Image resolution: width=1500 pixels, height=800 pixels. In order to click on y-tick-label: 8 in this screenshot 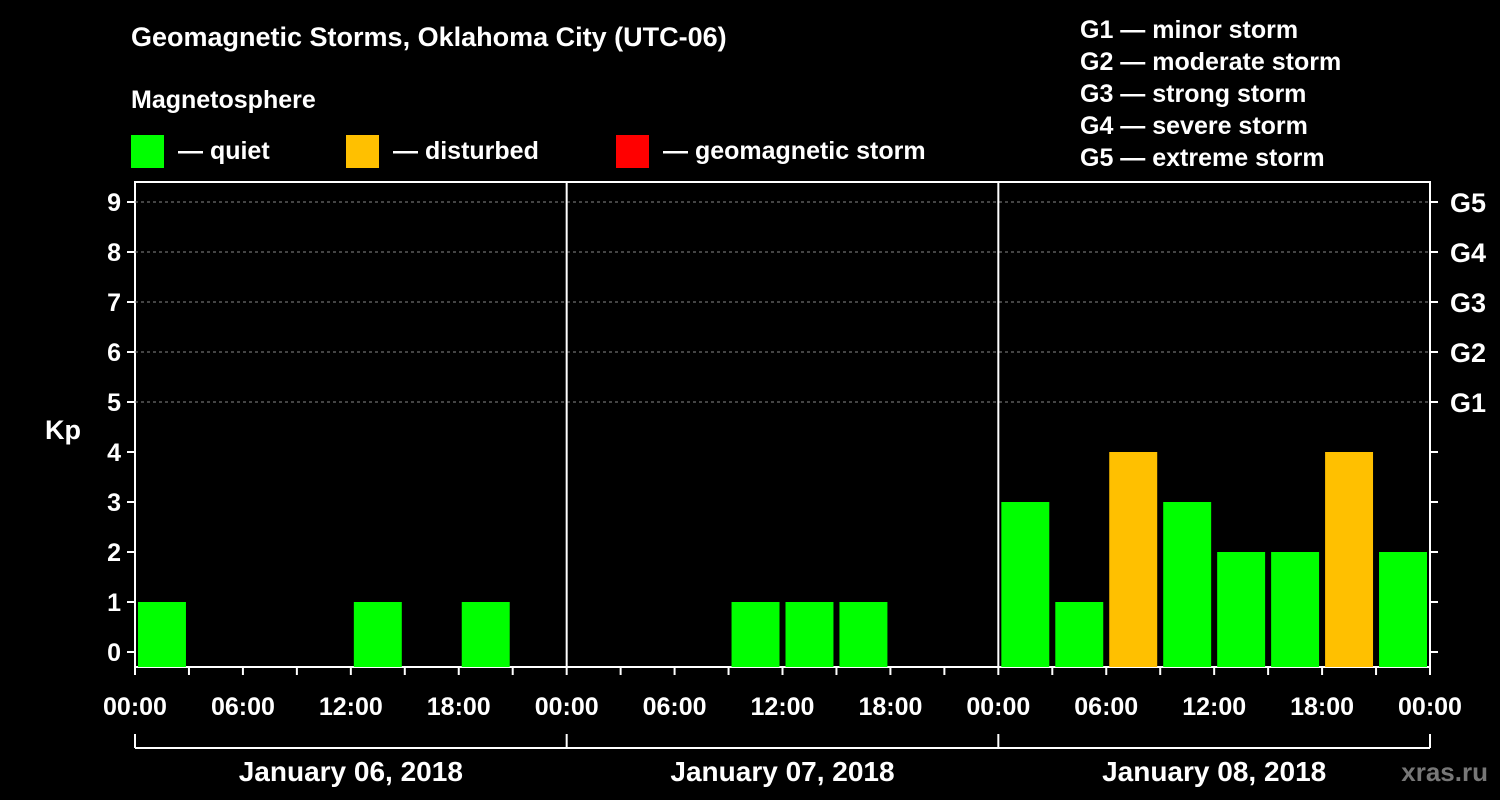, I will do `click(114, 253)`.